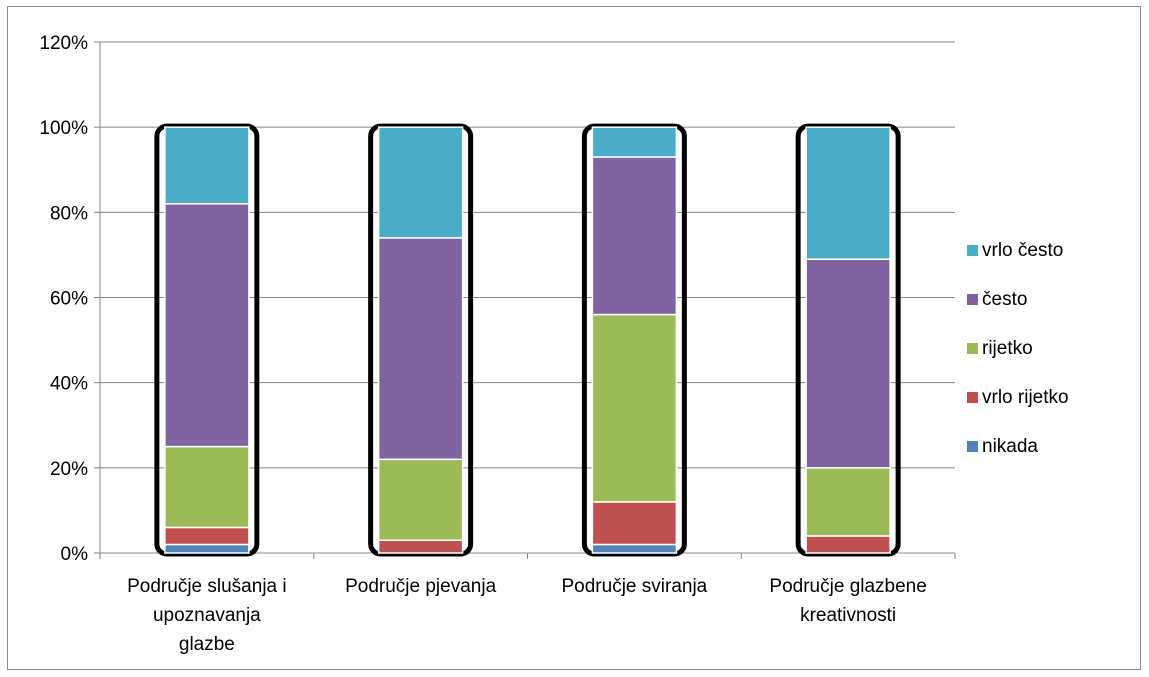 Image resolution: width=1149 pixels, height=677 pixels. Describe the element at coordinates (207, 644) in the screenshot. I see `x-tick-label: glazbe` at that location.